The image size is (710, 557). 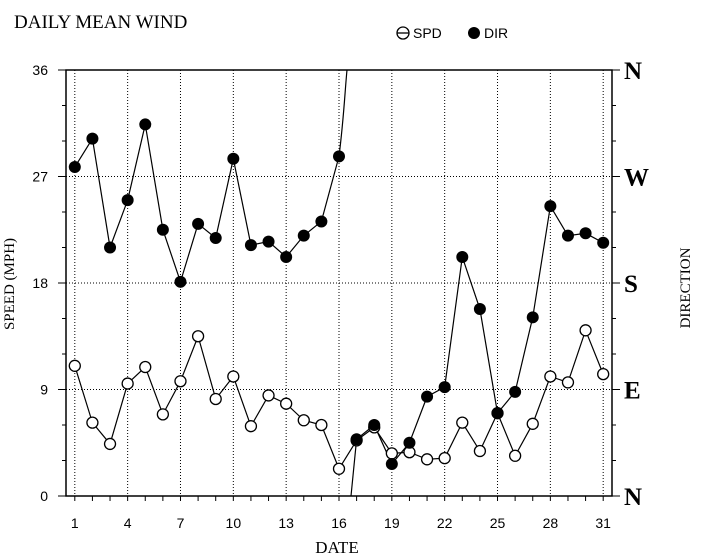 What do you see at coordinates (474, 33) in the screenshot?
I see `legend-dir-marker` at bounding box center [474, 33].